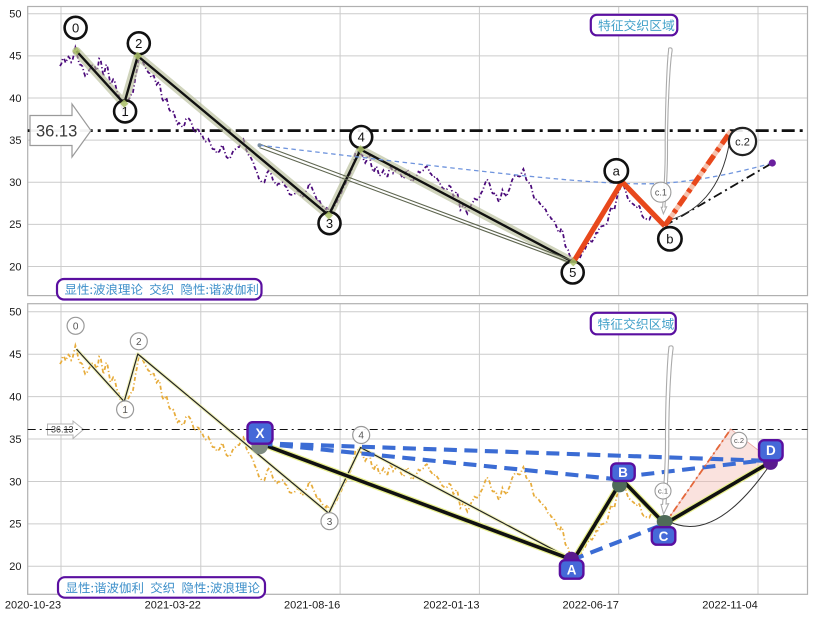 This screenshot has width=813, height=617. What do you see at coordinates (771, 450) in the screenshot?
I see `svg-text: D` at bounding box center [771, 450].